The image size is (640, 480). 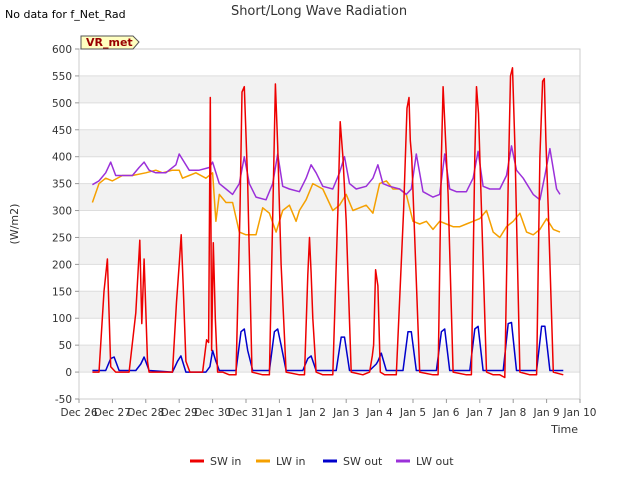 I want to click on x-tick-label: Jan 8, so click(x=512, y=413).